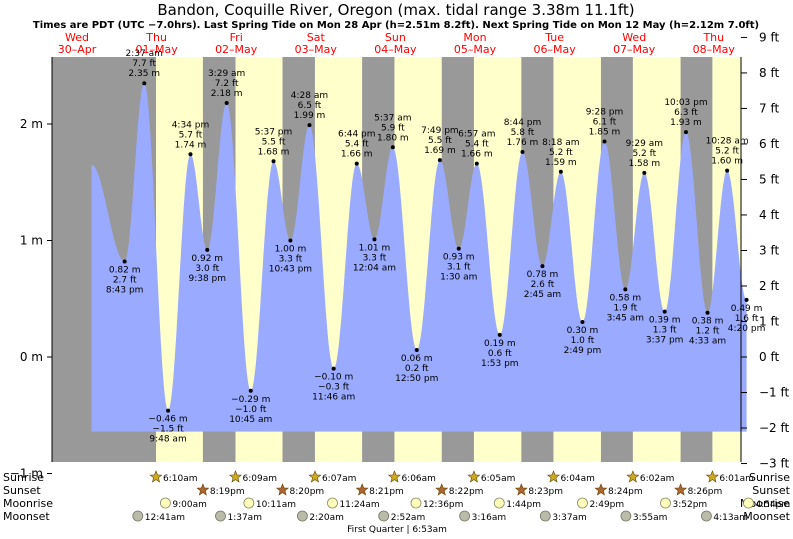 This screenshot has width=793, height=539. Describe the element at coordinates (583, 341) in the screenshot. I see `low-tide-label: 1.0 ft` at that location.